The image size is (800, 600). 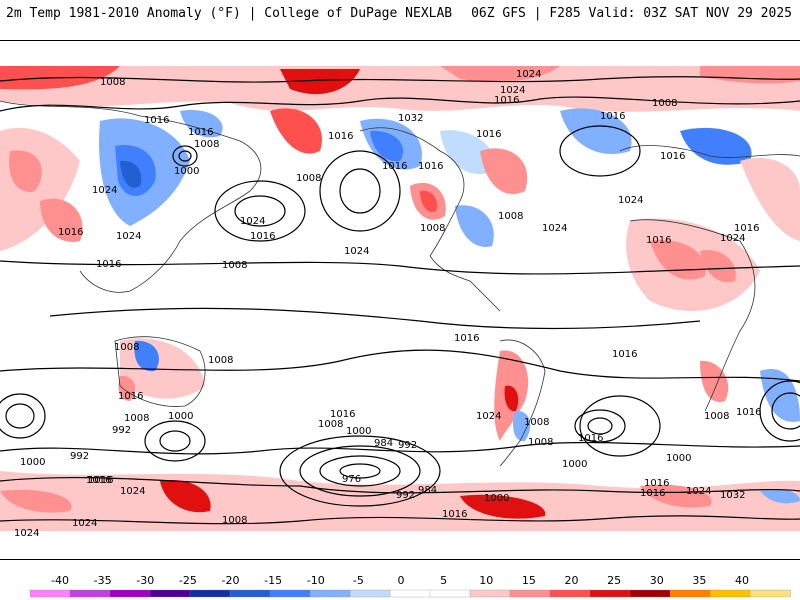 I want to click on colorbar-swatches, so click(x=410, y=593).